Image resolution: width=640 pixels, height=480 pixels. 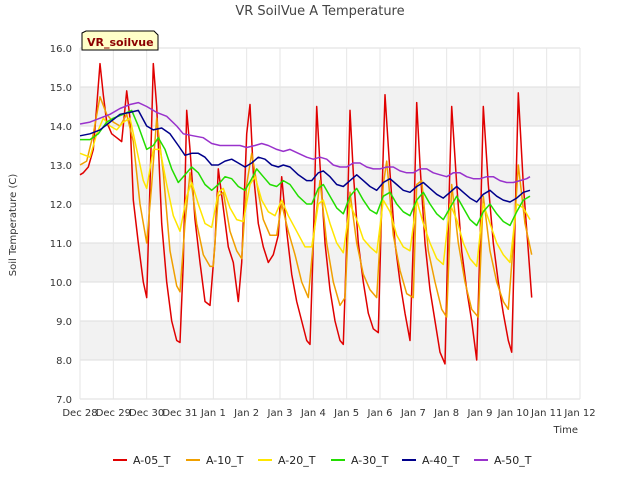 What do you see at coordinates (152, 460) in the screenshot?
I see `legend-label: A-05_T` at bounding box center [152, 460].